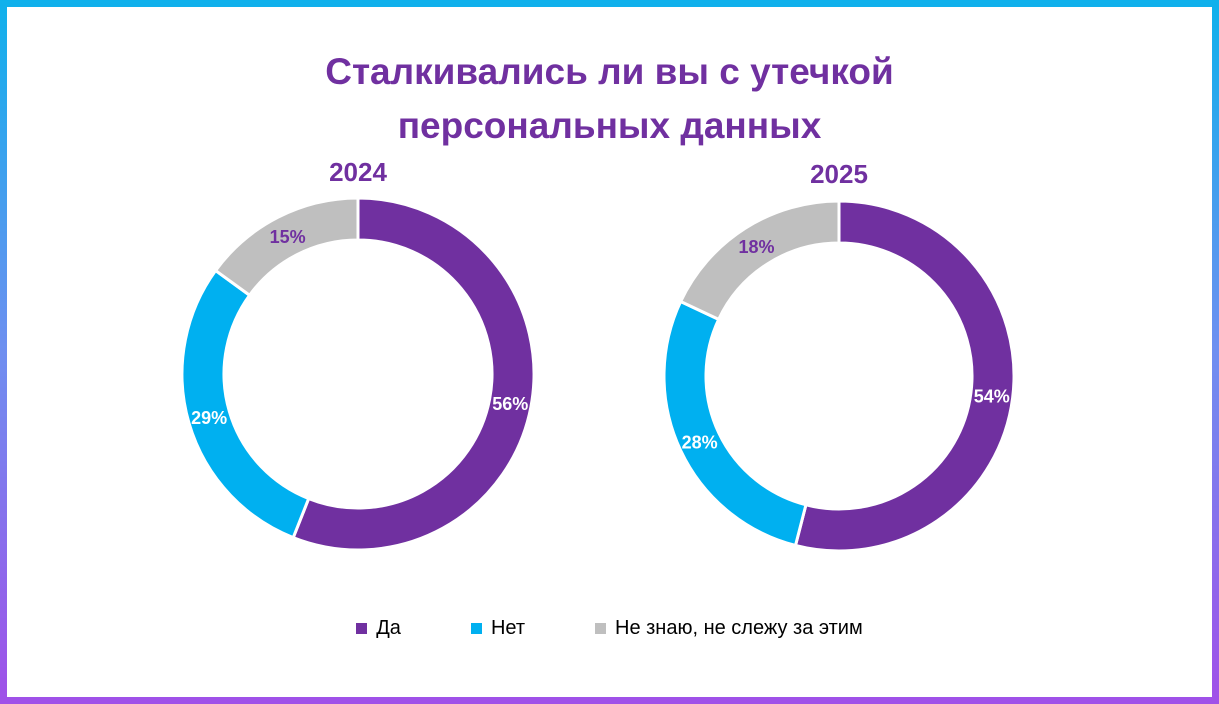  What do you see at coordinates (362, 628) in the screenshot?
I see `legend-swatch-yes` at bounding box center [362, 628].